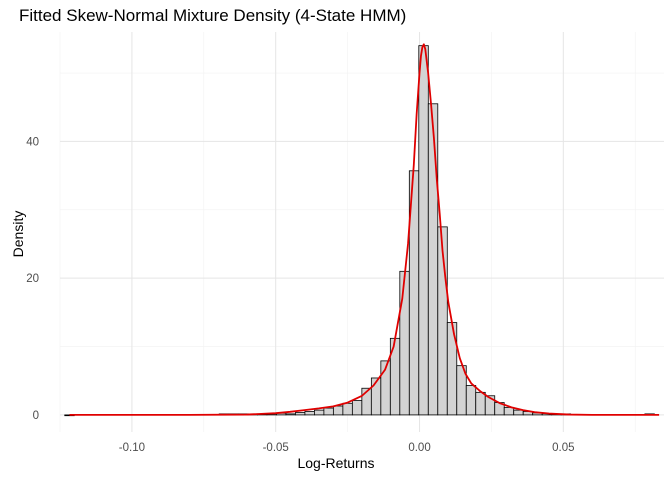 Image resolution: width=672 pixels, height=480 pixels. I want to click on y-axis-label: Density, so click(18, 234).